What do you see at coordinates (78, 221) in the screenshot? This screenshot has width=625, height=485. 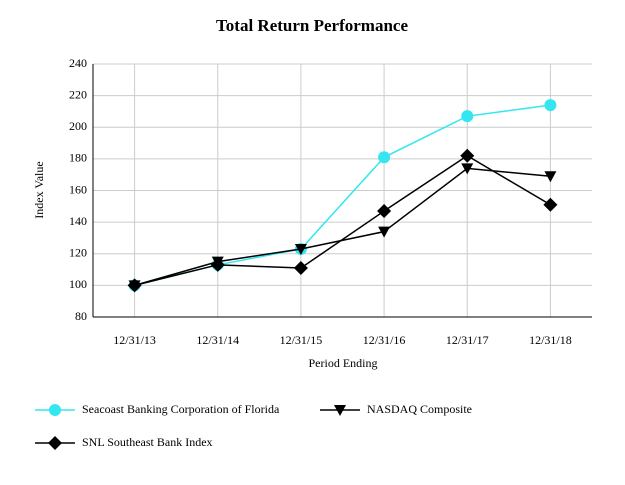 I see `y-tick-label: 140` at bounding box center [78, 221].